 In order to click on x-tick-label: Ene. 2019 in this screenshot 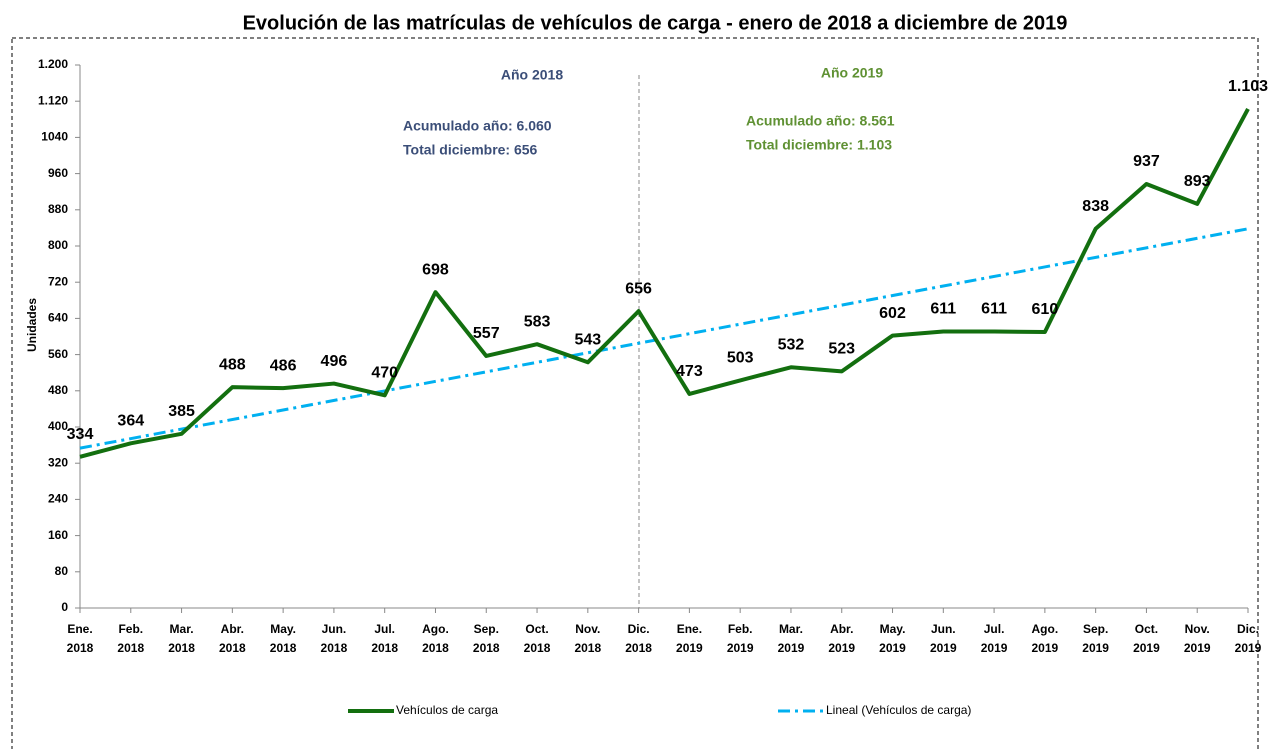, I will do `click(689, 638)`.